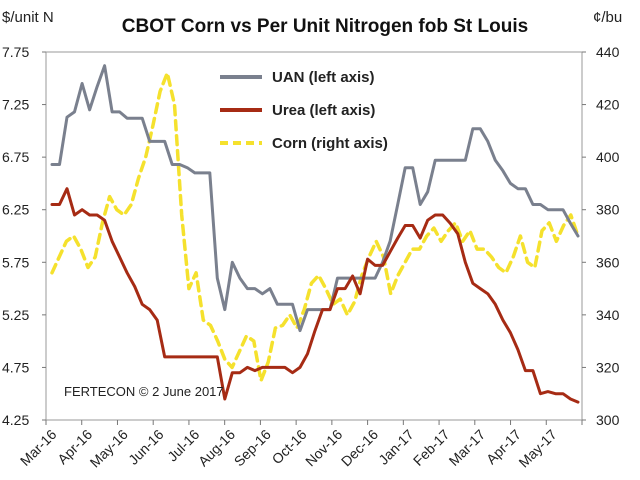 The height and width of the screenshot is (480, 640). I want to click on left-tick-label: 4.25, so click(15, 420).